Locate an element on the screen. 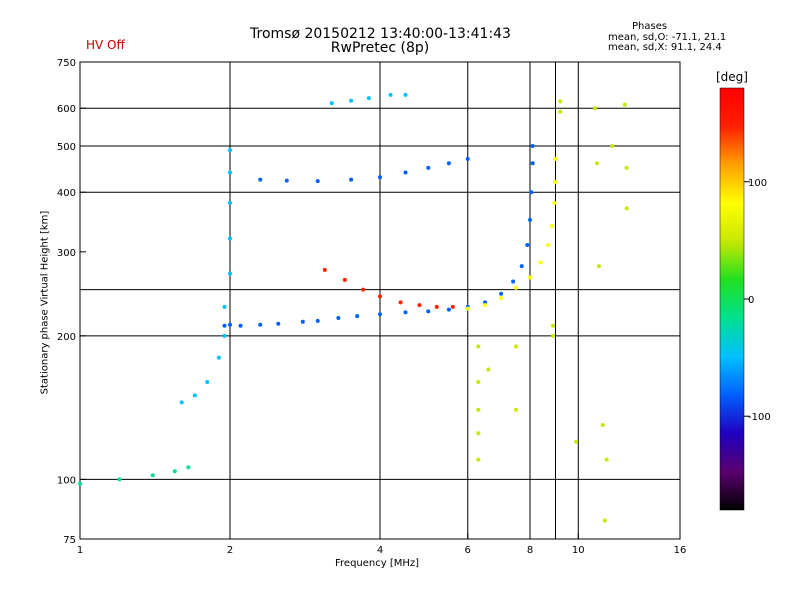 The image size is (800, 600). colorbar is located at coordinates (732, 299).